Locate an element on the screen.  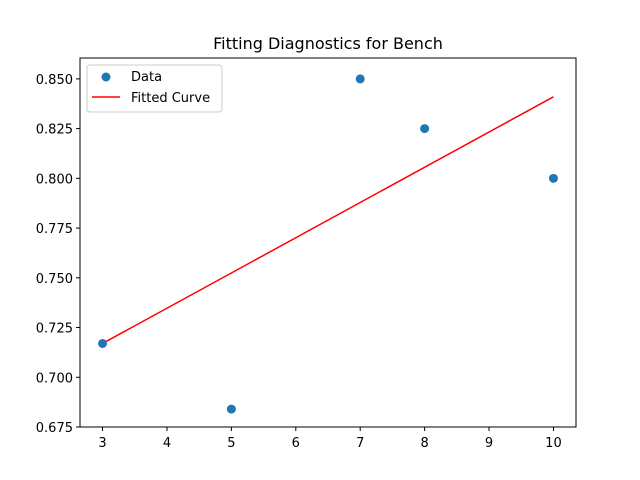
y-tick-label: 0.775 is located at coordinates (54, 229).